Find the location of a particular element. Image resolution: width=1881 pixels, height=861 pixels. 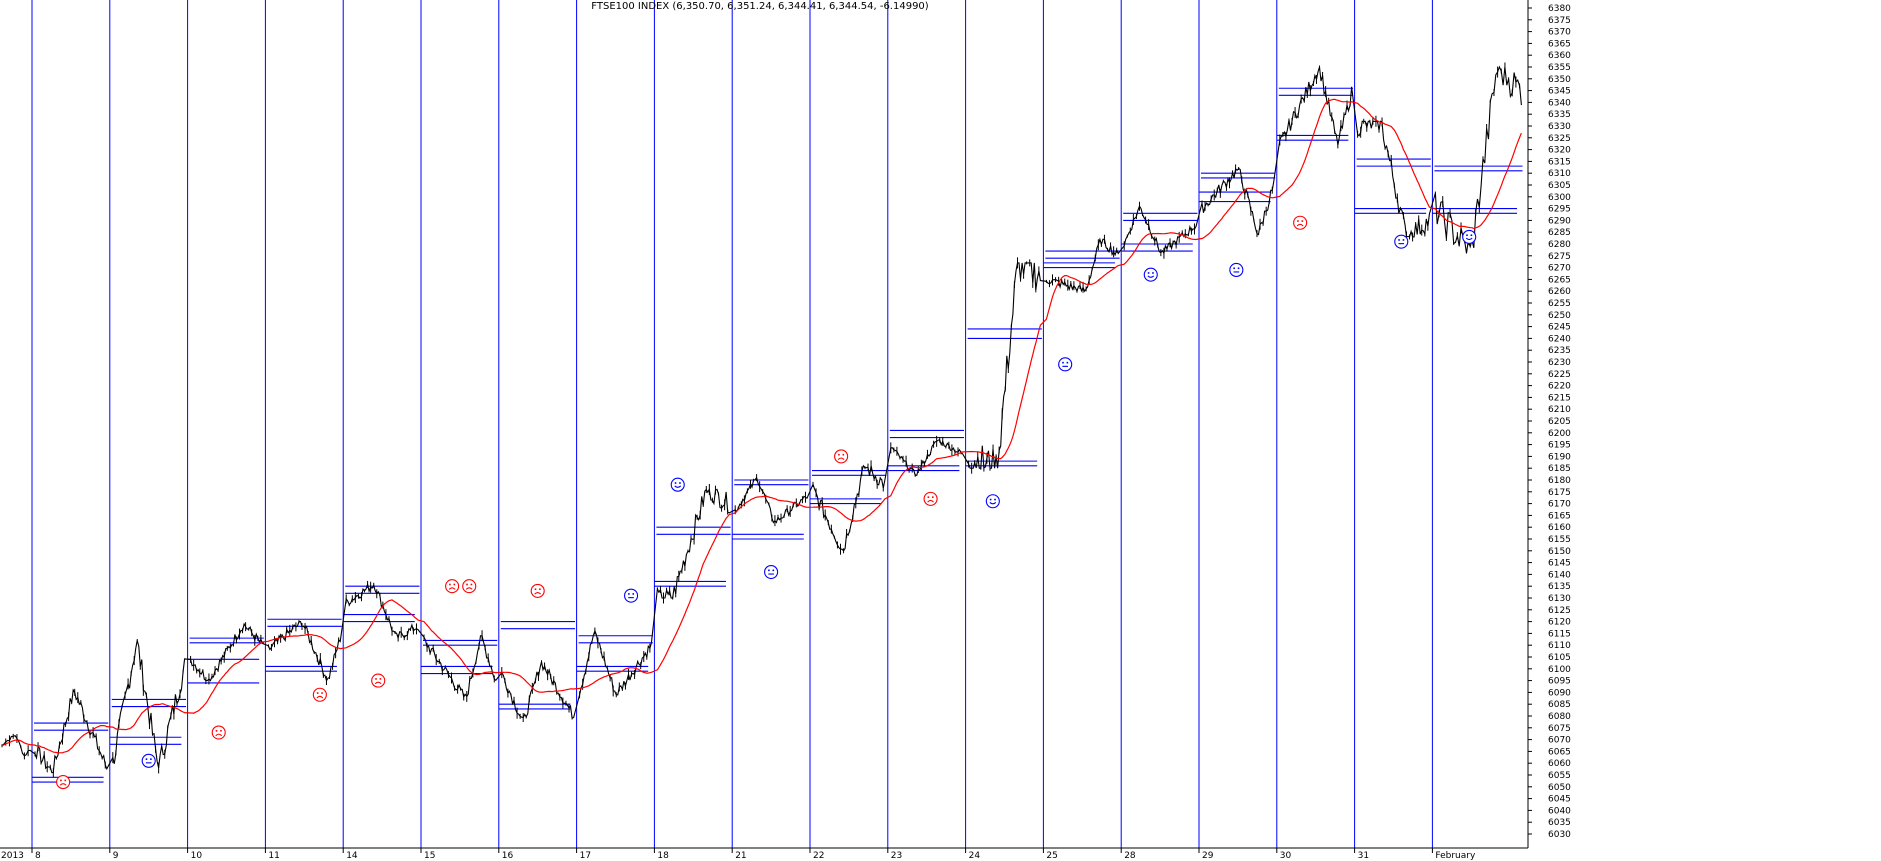

x-tick-label: 2013 is located at coordinates (12, 856).